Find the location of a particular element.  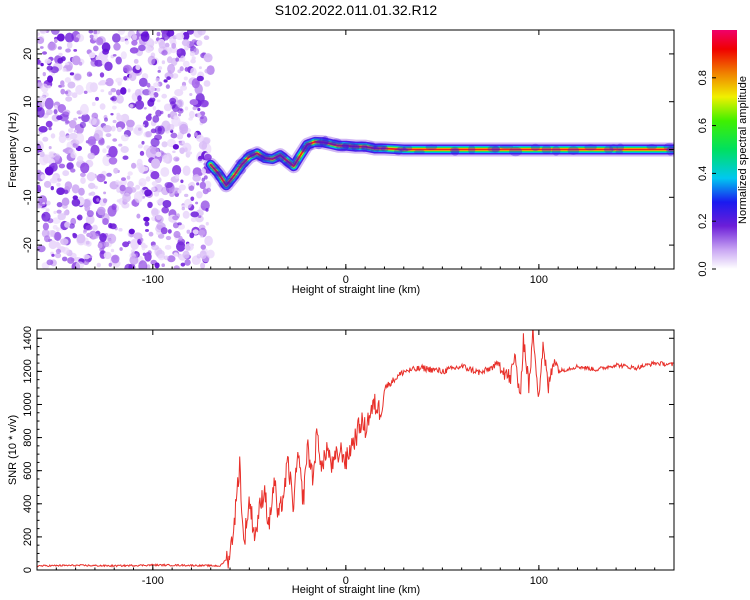

y-tick-label: 0 is located at coordinates (28, 149).